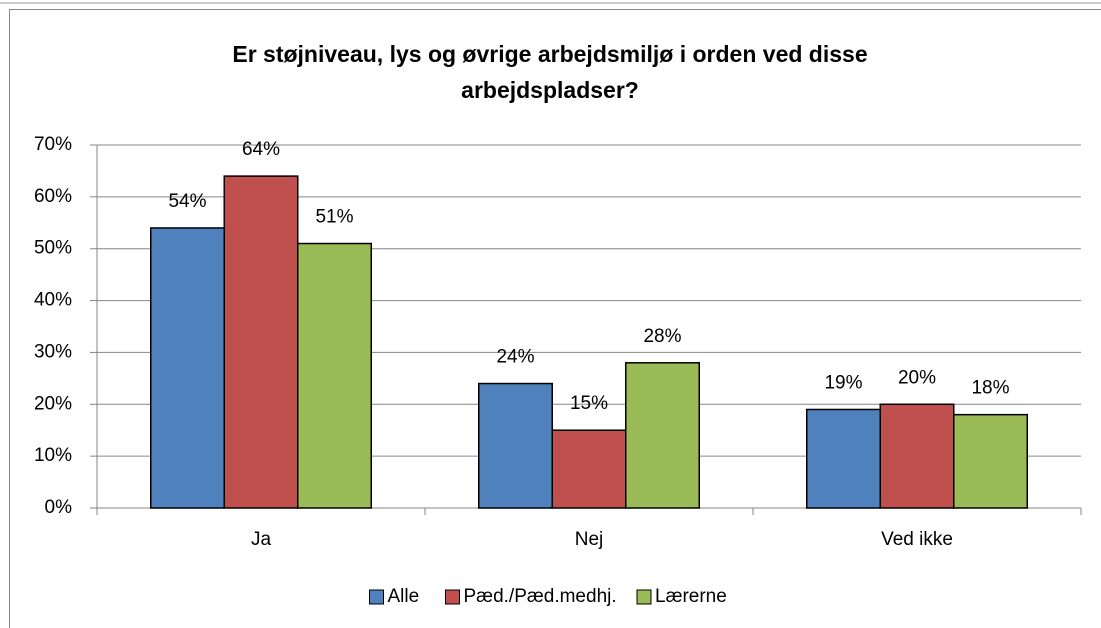 The height and width of the screenshot is (628, 1101). What do you see at coordinates (53, 248) in the screenshot?
I see `y-tick-label: 50%` at bounding box center [53, 248].